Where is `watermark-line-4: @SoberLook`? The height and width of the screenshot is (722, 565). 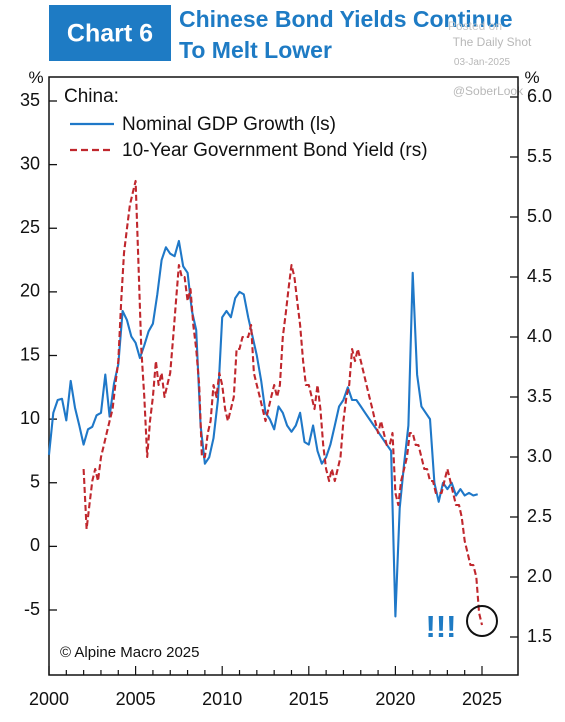
watermark-line-4: @SoberLook is located at coordinates (488, 91).